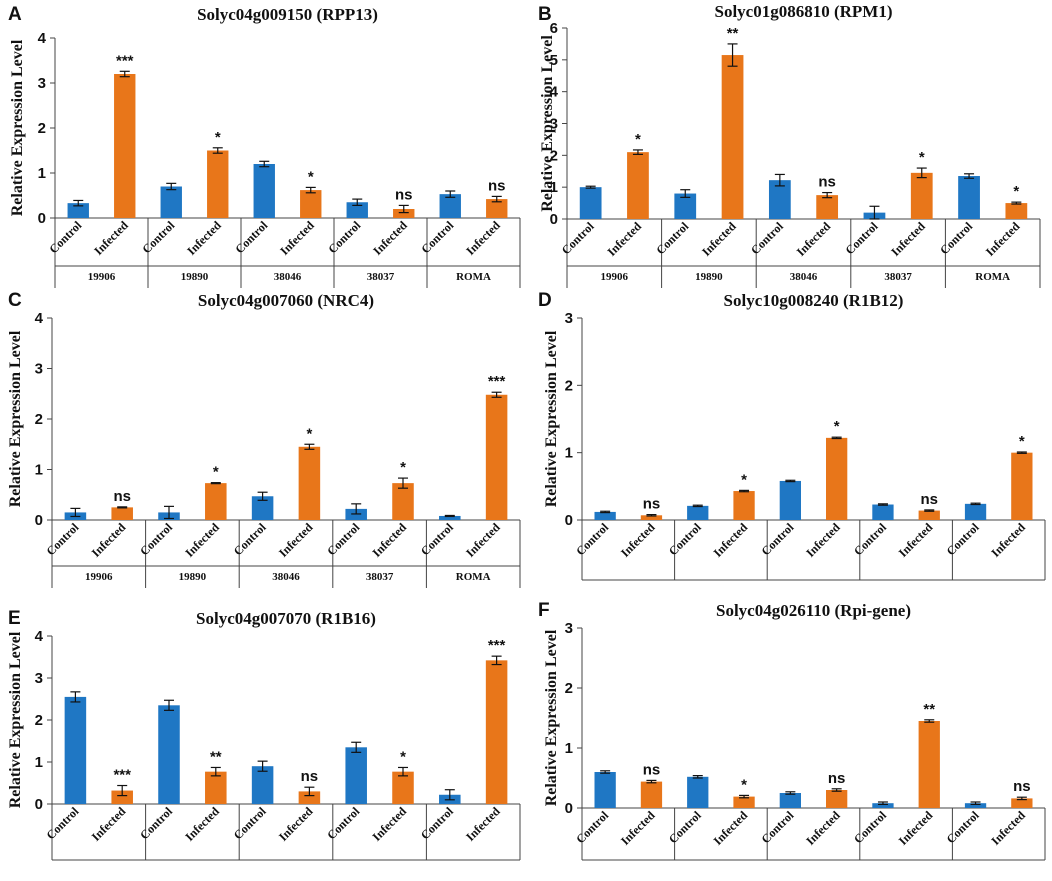 Image resolution: width=1052 pixels, height=881 pixels. What do you see at coordinates (286, 300) in the screenshot?
I see `chart-title: Solyc04g007060 (NRC4)` at bounding box center [286, 300].